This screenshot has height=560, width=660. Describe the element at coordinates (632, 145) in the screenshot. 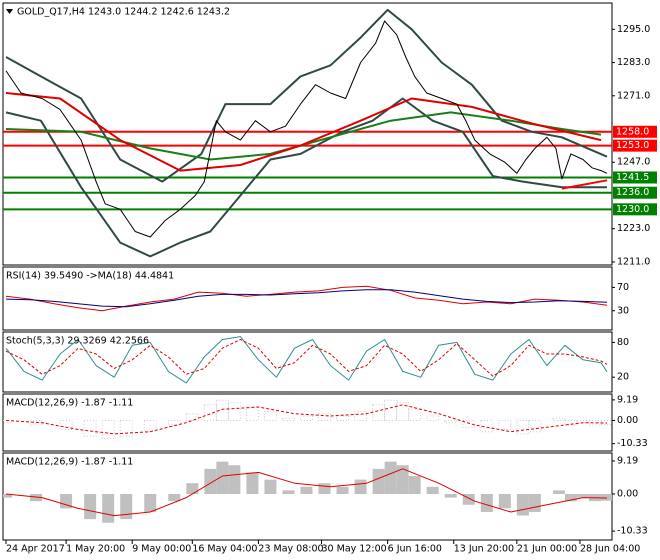

I see `level-label: 1253.0` at that location.